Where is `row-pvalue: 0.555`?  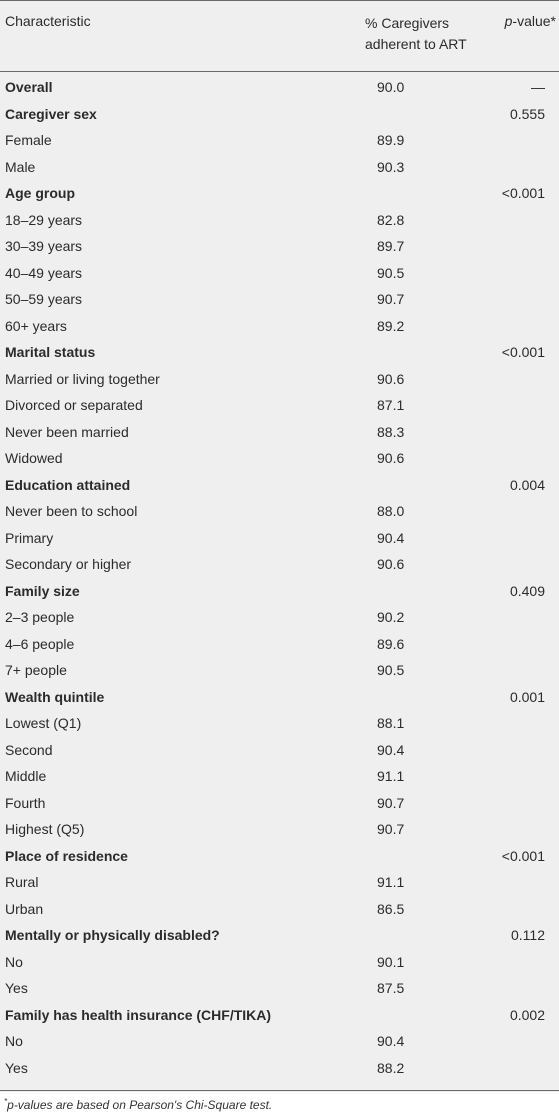 row-pvalue: 0.555 is located at coordinates (527, 113).